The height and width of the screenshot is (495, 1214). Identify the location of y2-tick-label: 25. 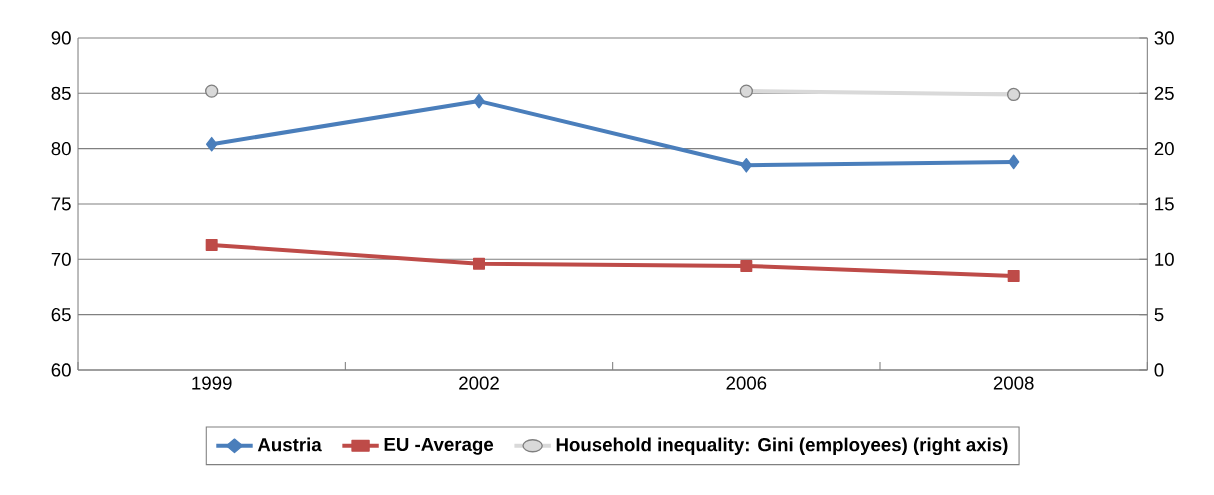
(1164, 93).